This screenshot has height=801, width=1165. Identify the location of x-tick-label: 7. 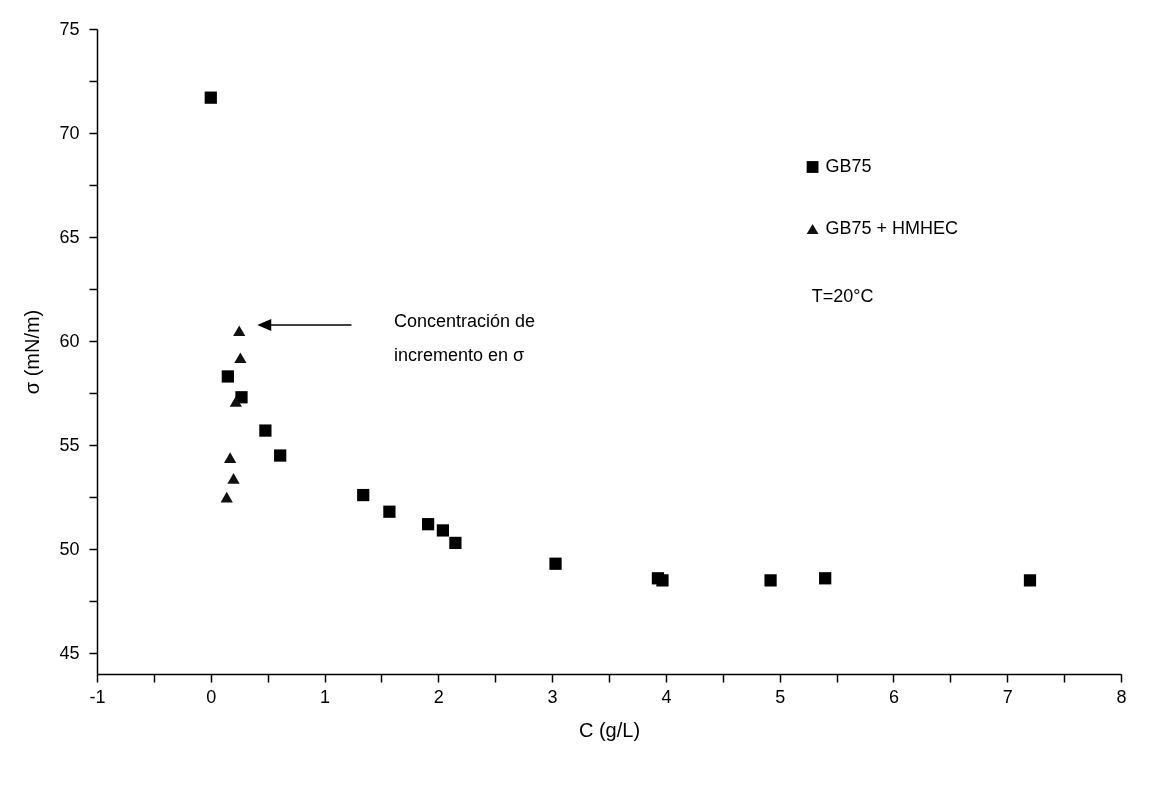
(1007, 696).